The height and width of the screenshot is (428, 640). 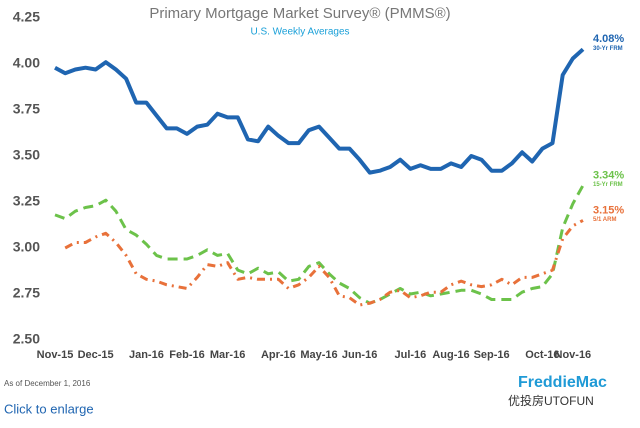 What do you see at coordinates (26, 293) in the screenshot?
I see `y-tick-label: 2.75` at bounding box center [26, 293].